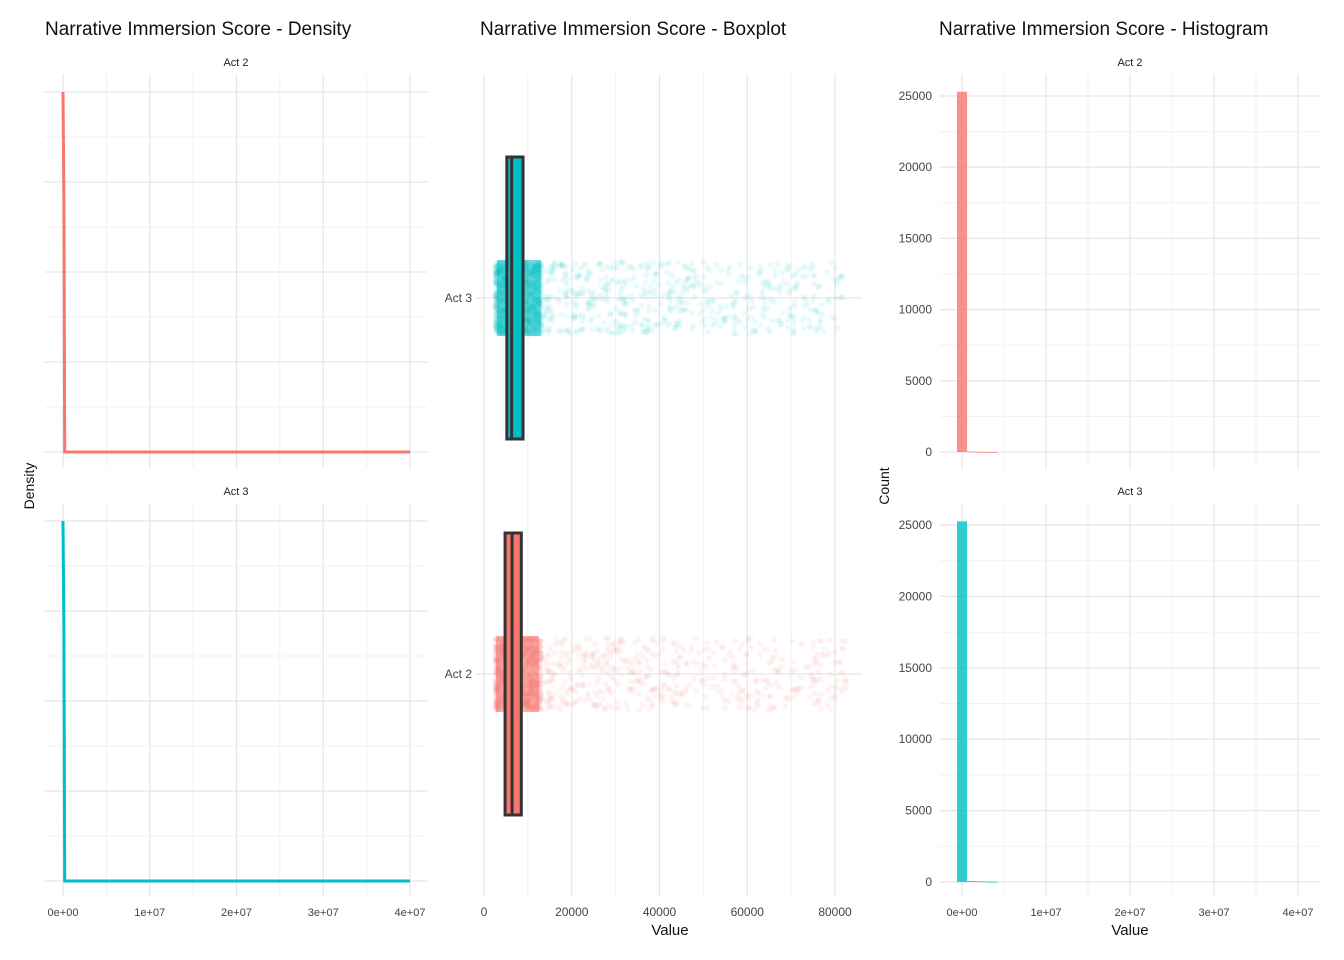 Image resolution: width=1344 pixels, height=960 pixels. Describe the element at coordinates (1129, 492) in the screenshot. I see `facet-strip-label: Act 3` at that location.